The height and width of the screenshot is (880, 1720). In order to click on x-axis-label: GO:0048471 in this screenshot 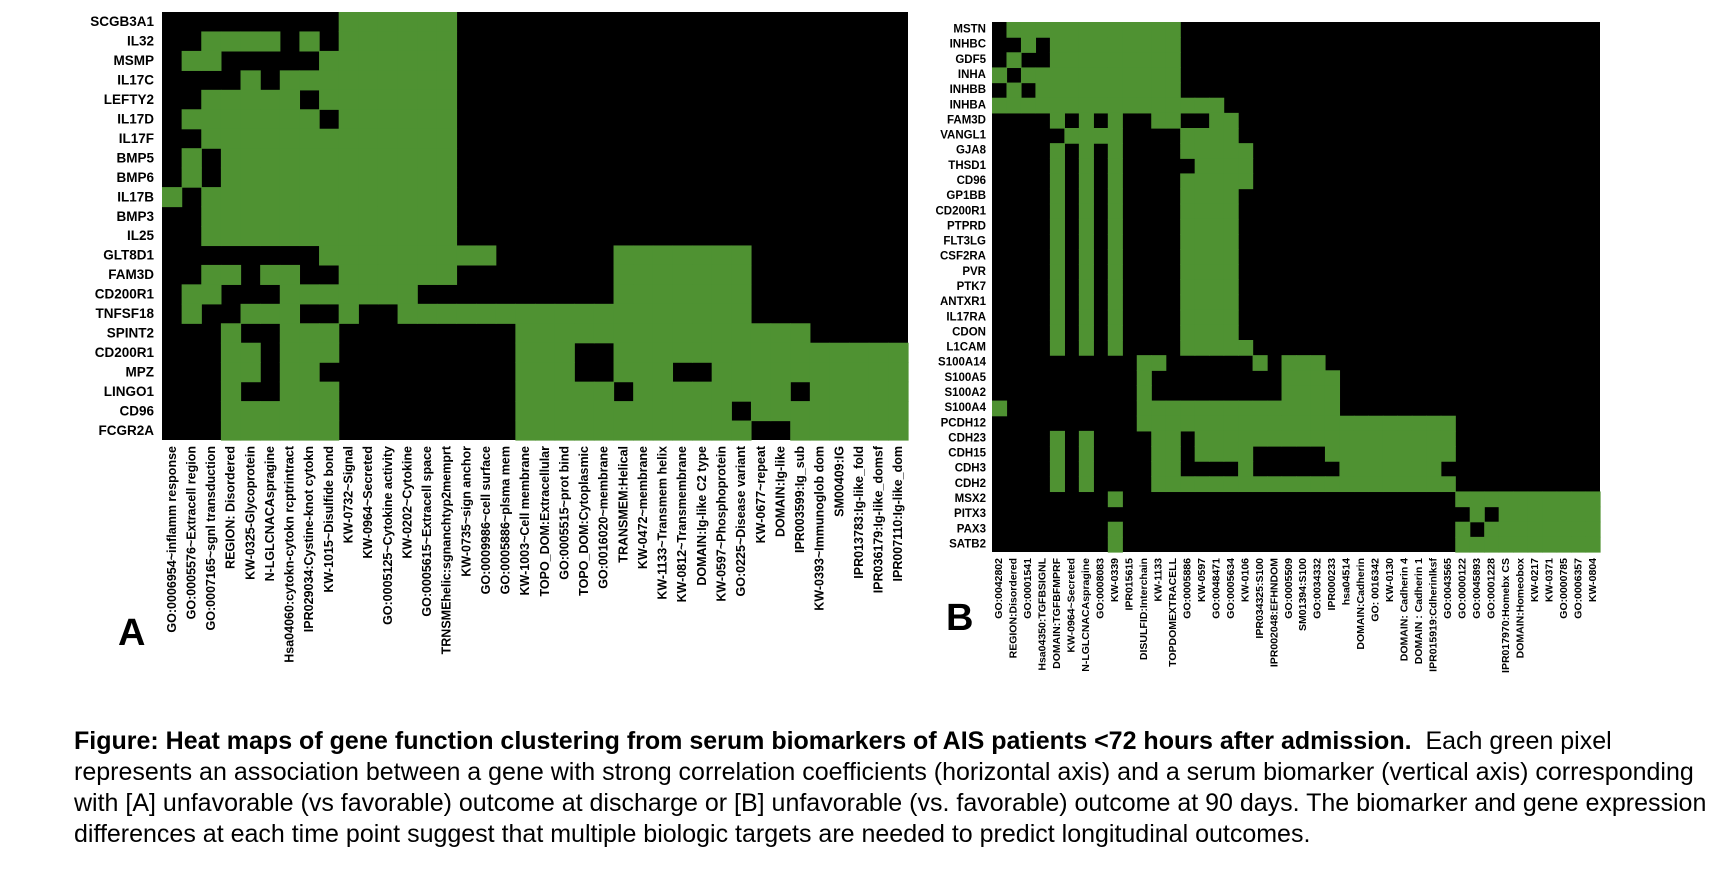, I will do `click(1216, 588)`.